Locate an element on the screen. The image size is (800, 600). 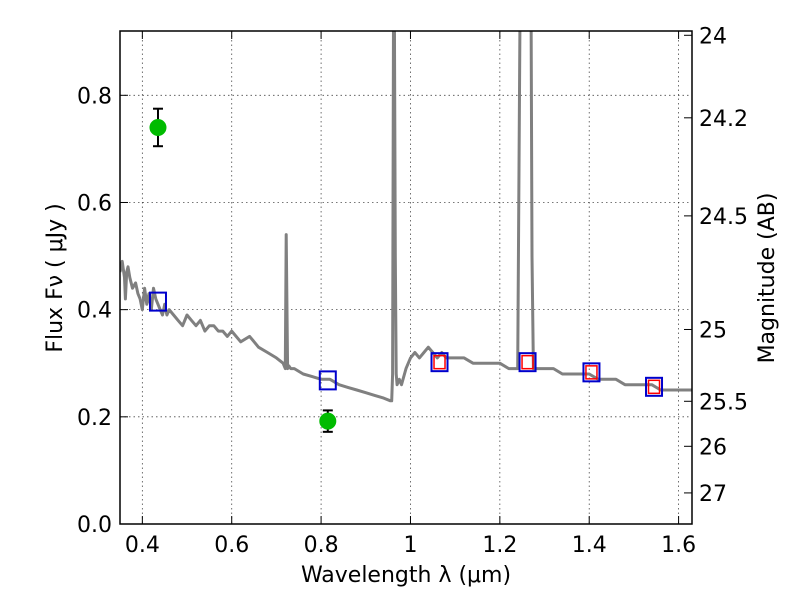
right-tick-label: 26 is located at coordinates (713, 447).